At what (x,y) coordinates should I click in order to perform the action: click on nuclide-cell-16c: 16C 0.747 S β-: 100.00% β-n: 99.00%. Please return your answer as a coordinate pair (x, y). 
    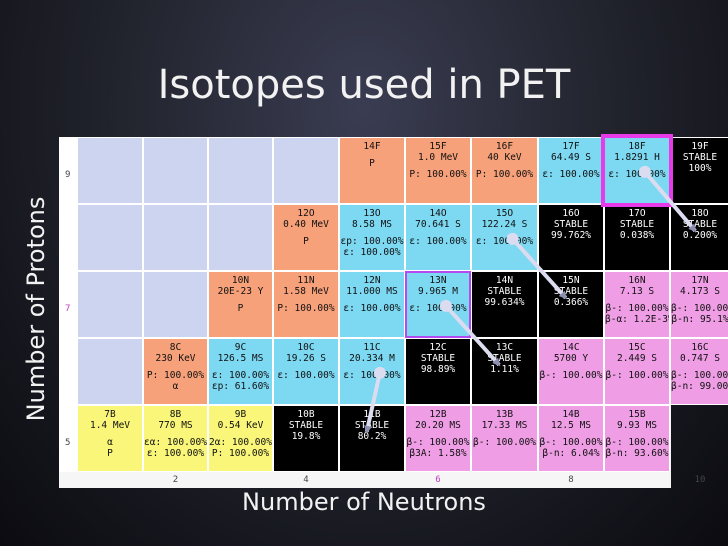
    Looking at the image, I should click on (699, 371).